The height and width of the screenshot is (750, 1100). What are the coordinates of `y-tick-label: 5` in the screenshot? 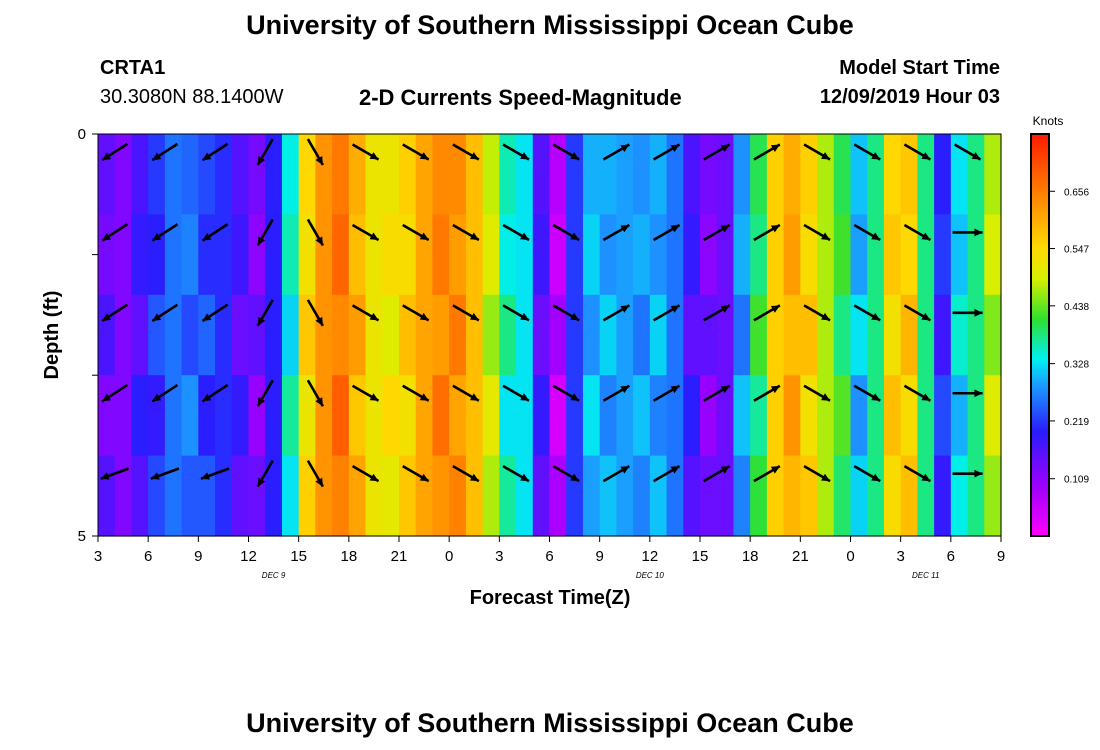 It's located at (82, 536).